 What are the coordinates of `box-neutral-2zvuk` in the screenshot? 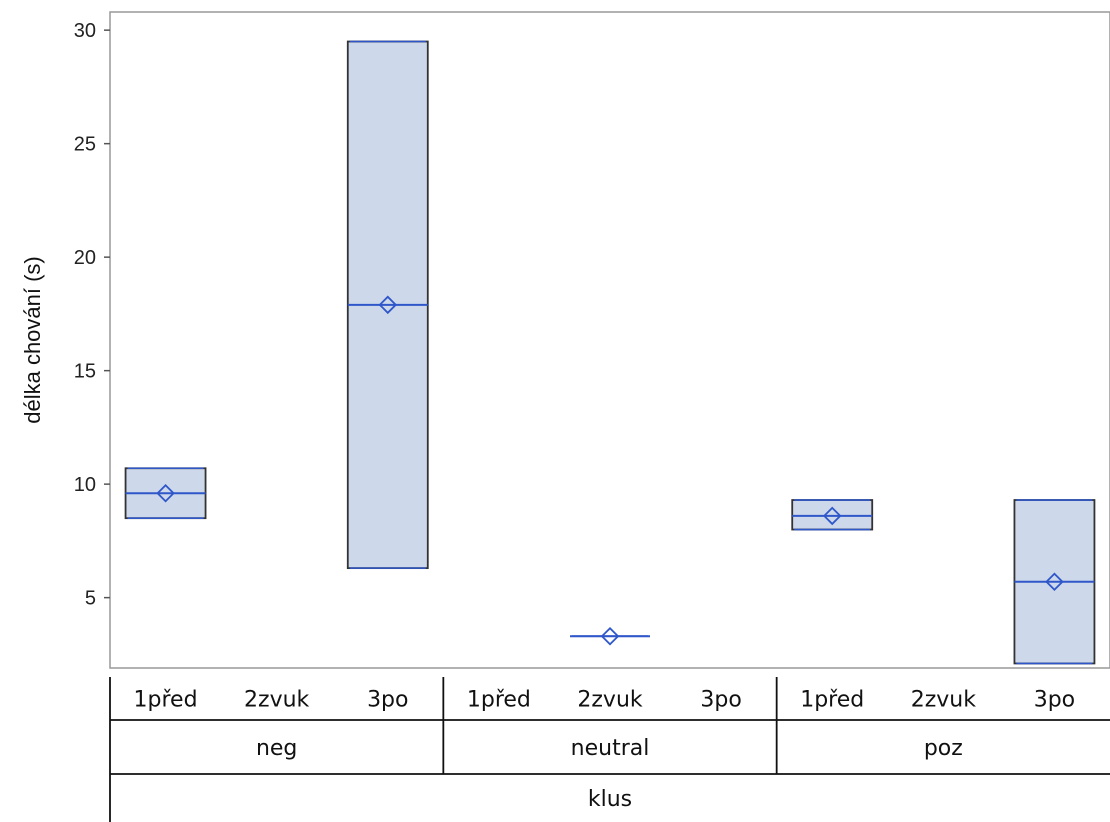 It's located at (610, 636).